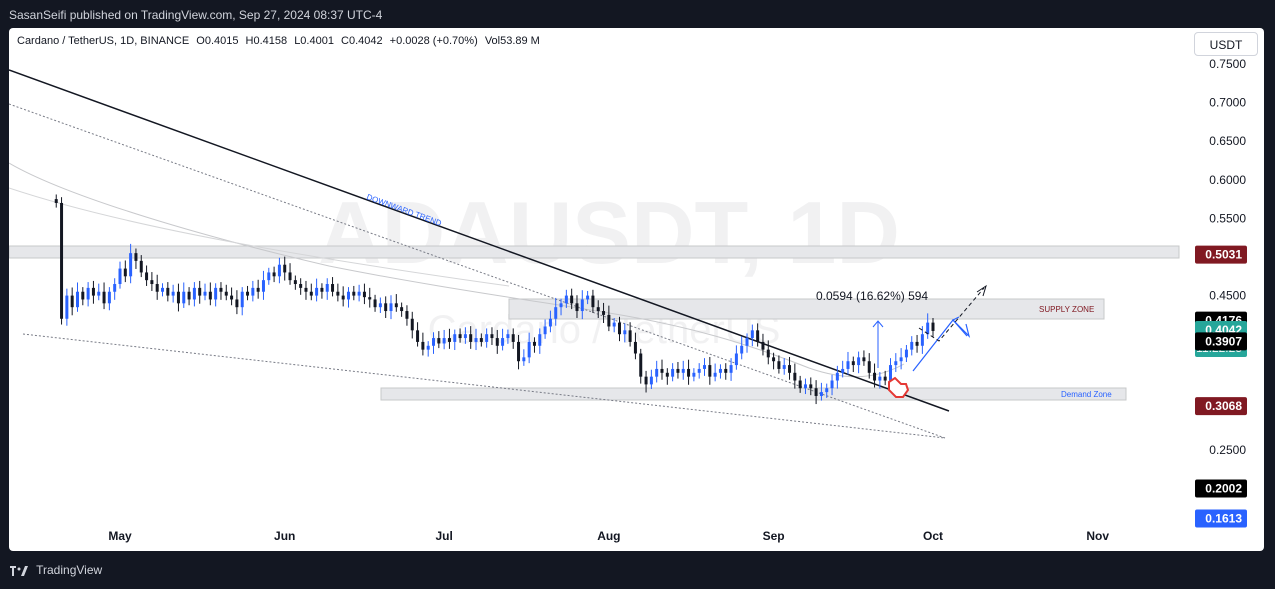 Image resolution: width=1275 pixels, height=589 pixels. Describe the element at coordinates (806, 309) in the screenshot. I see `supply-zone-box` at that location.